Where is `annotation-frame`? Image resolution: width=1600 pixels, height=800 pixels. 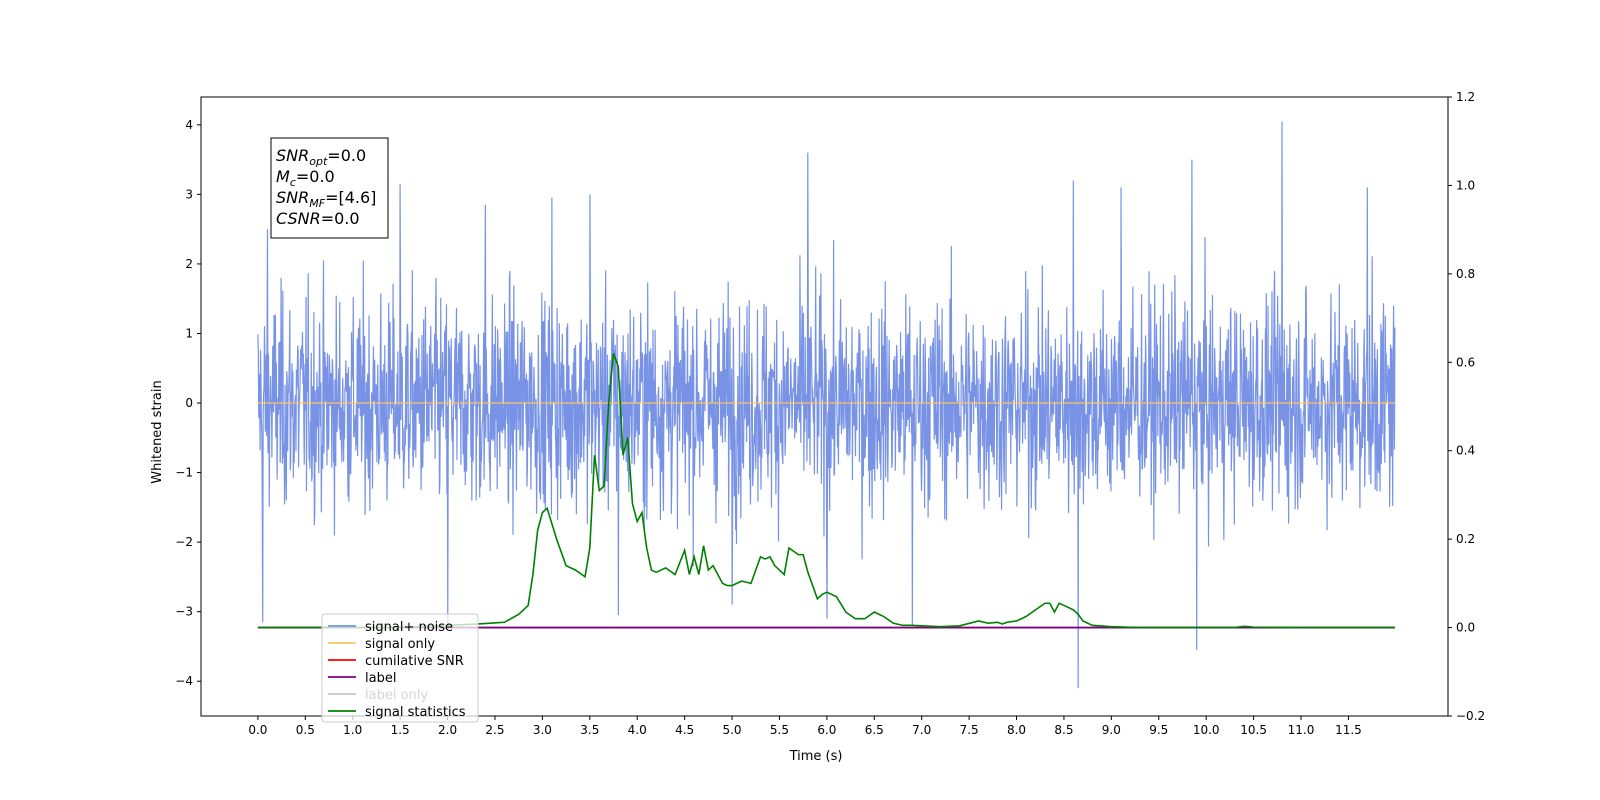 annotation-frame is located at coordinates (329, 188).